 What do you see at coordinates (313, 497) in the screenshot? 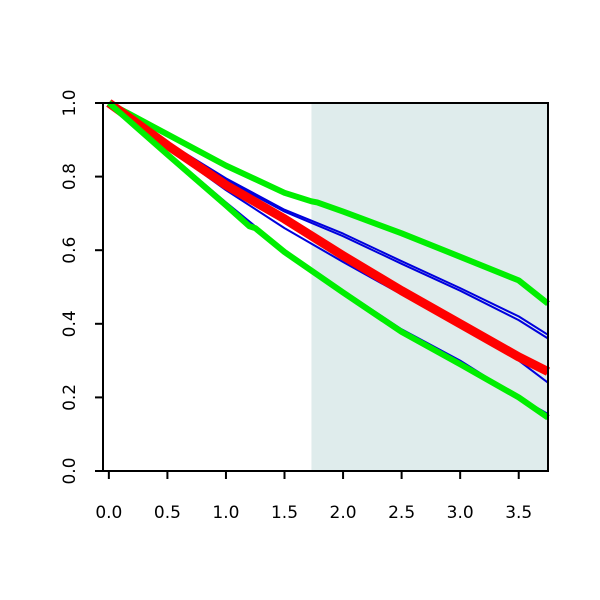
I see `x-axis: 0.0 0.5 1.0 1.5 2.0 2.5 3.0 3.5` at bounding box center [313, 497].